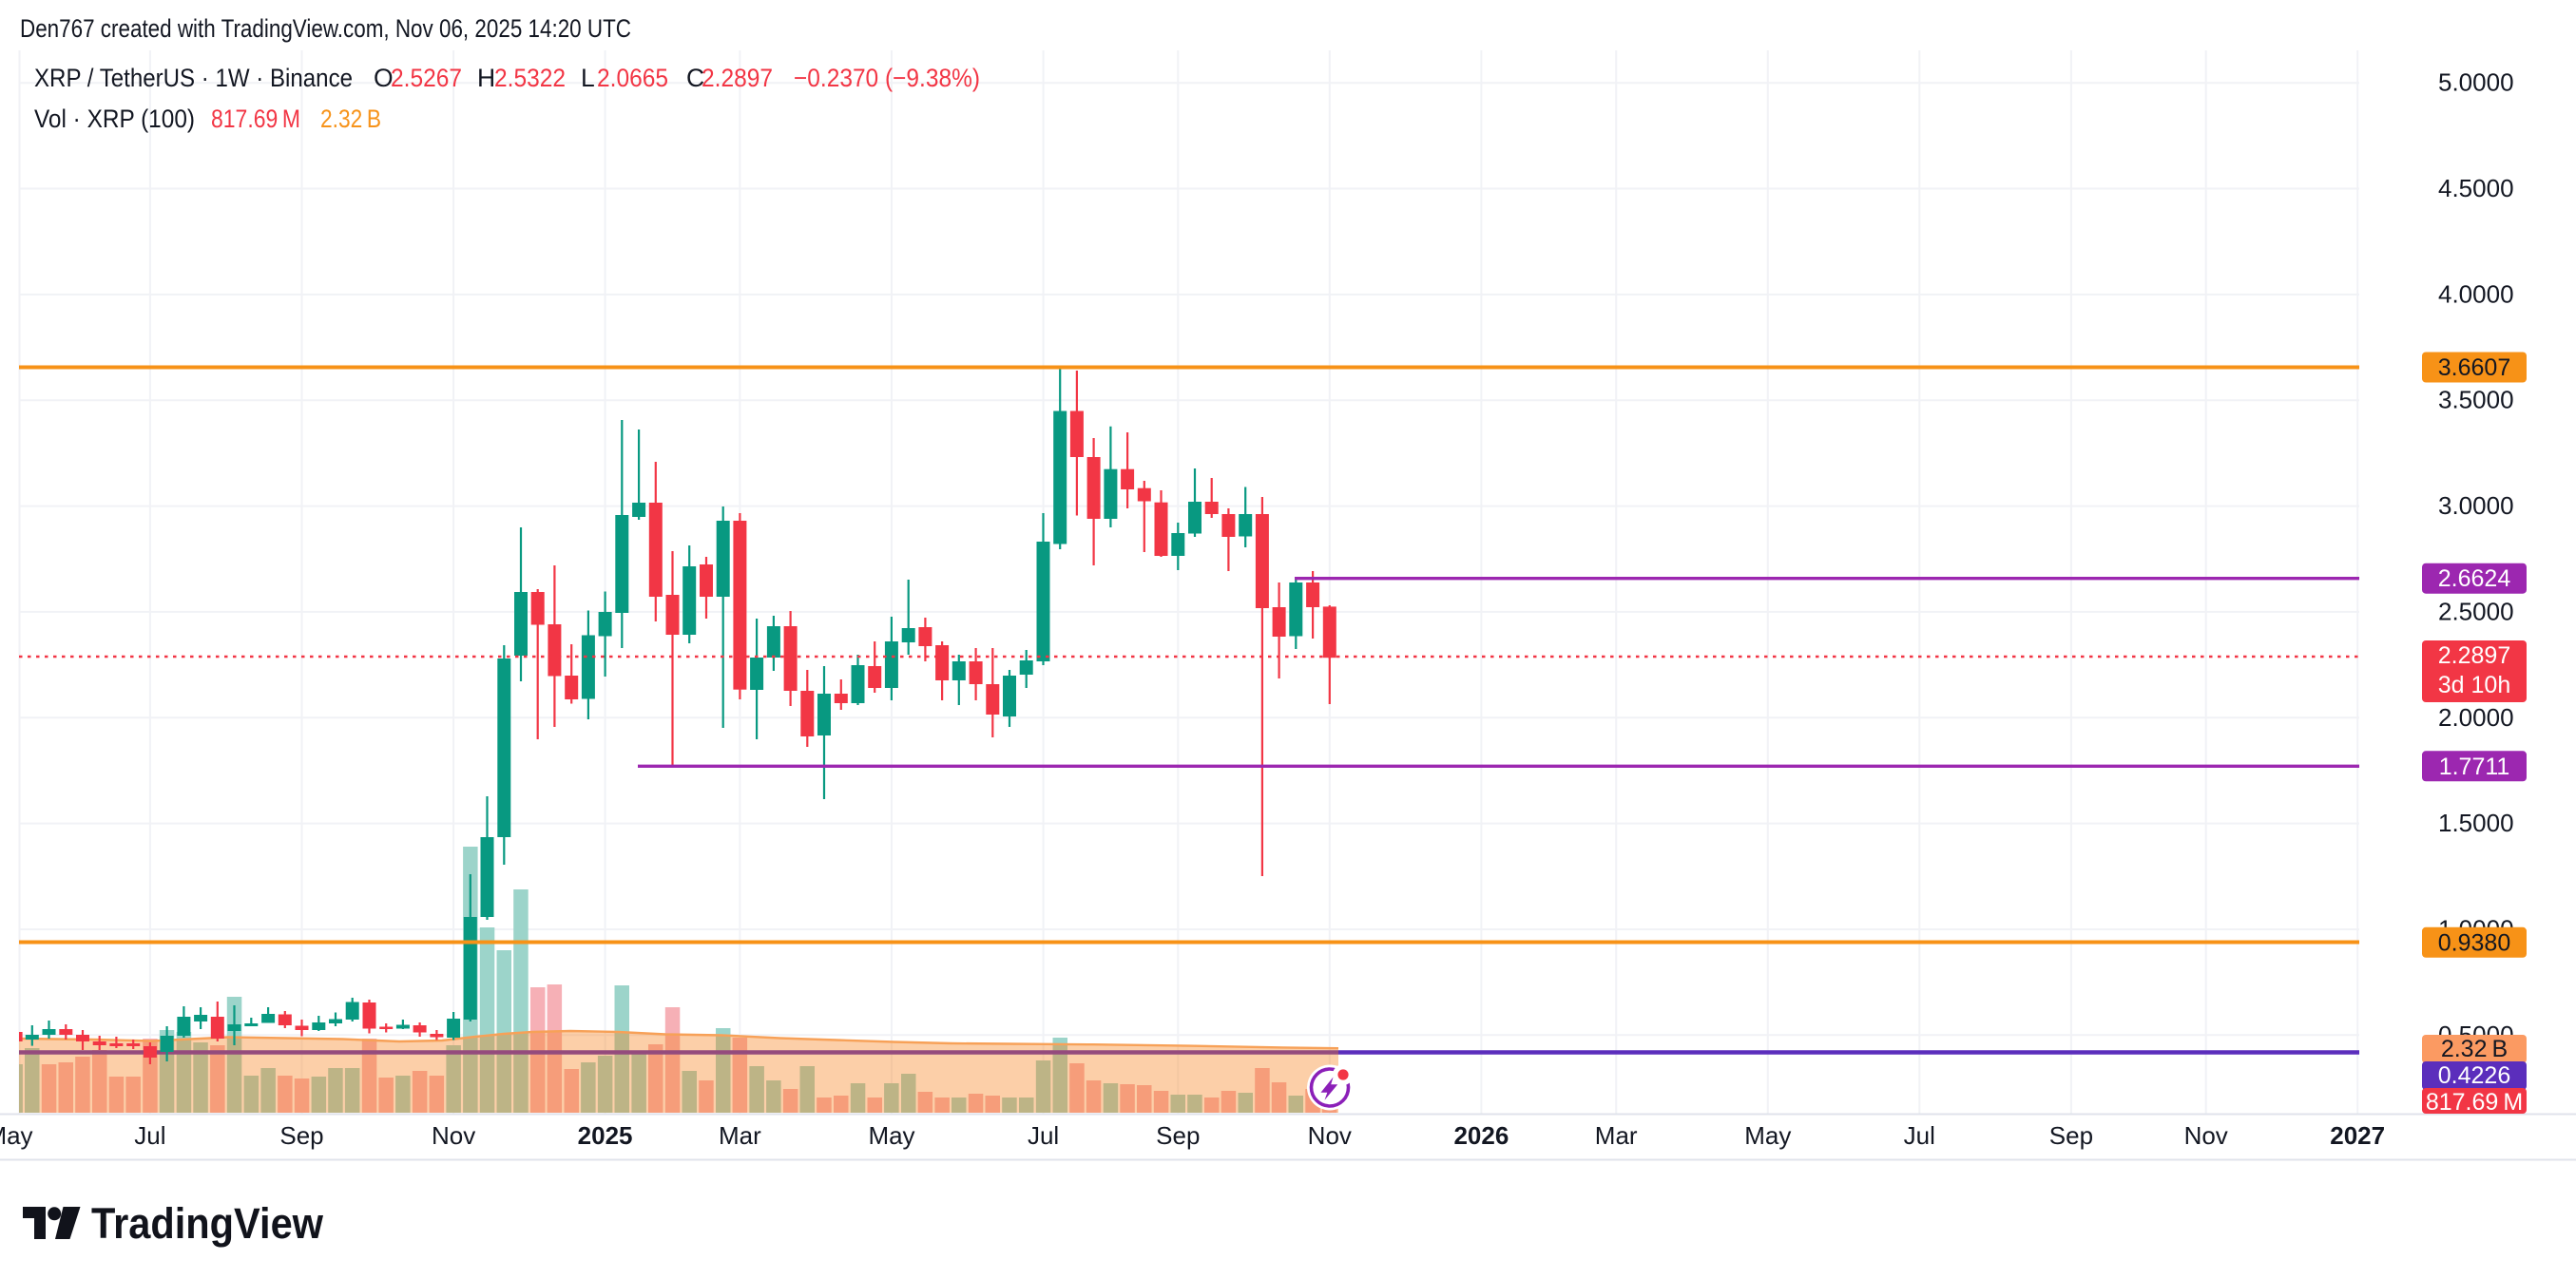 This screenshot has width=2576, height=1279. I want to click on svg-text: 2.5267, so click(426, 78).